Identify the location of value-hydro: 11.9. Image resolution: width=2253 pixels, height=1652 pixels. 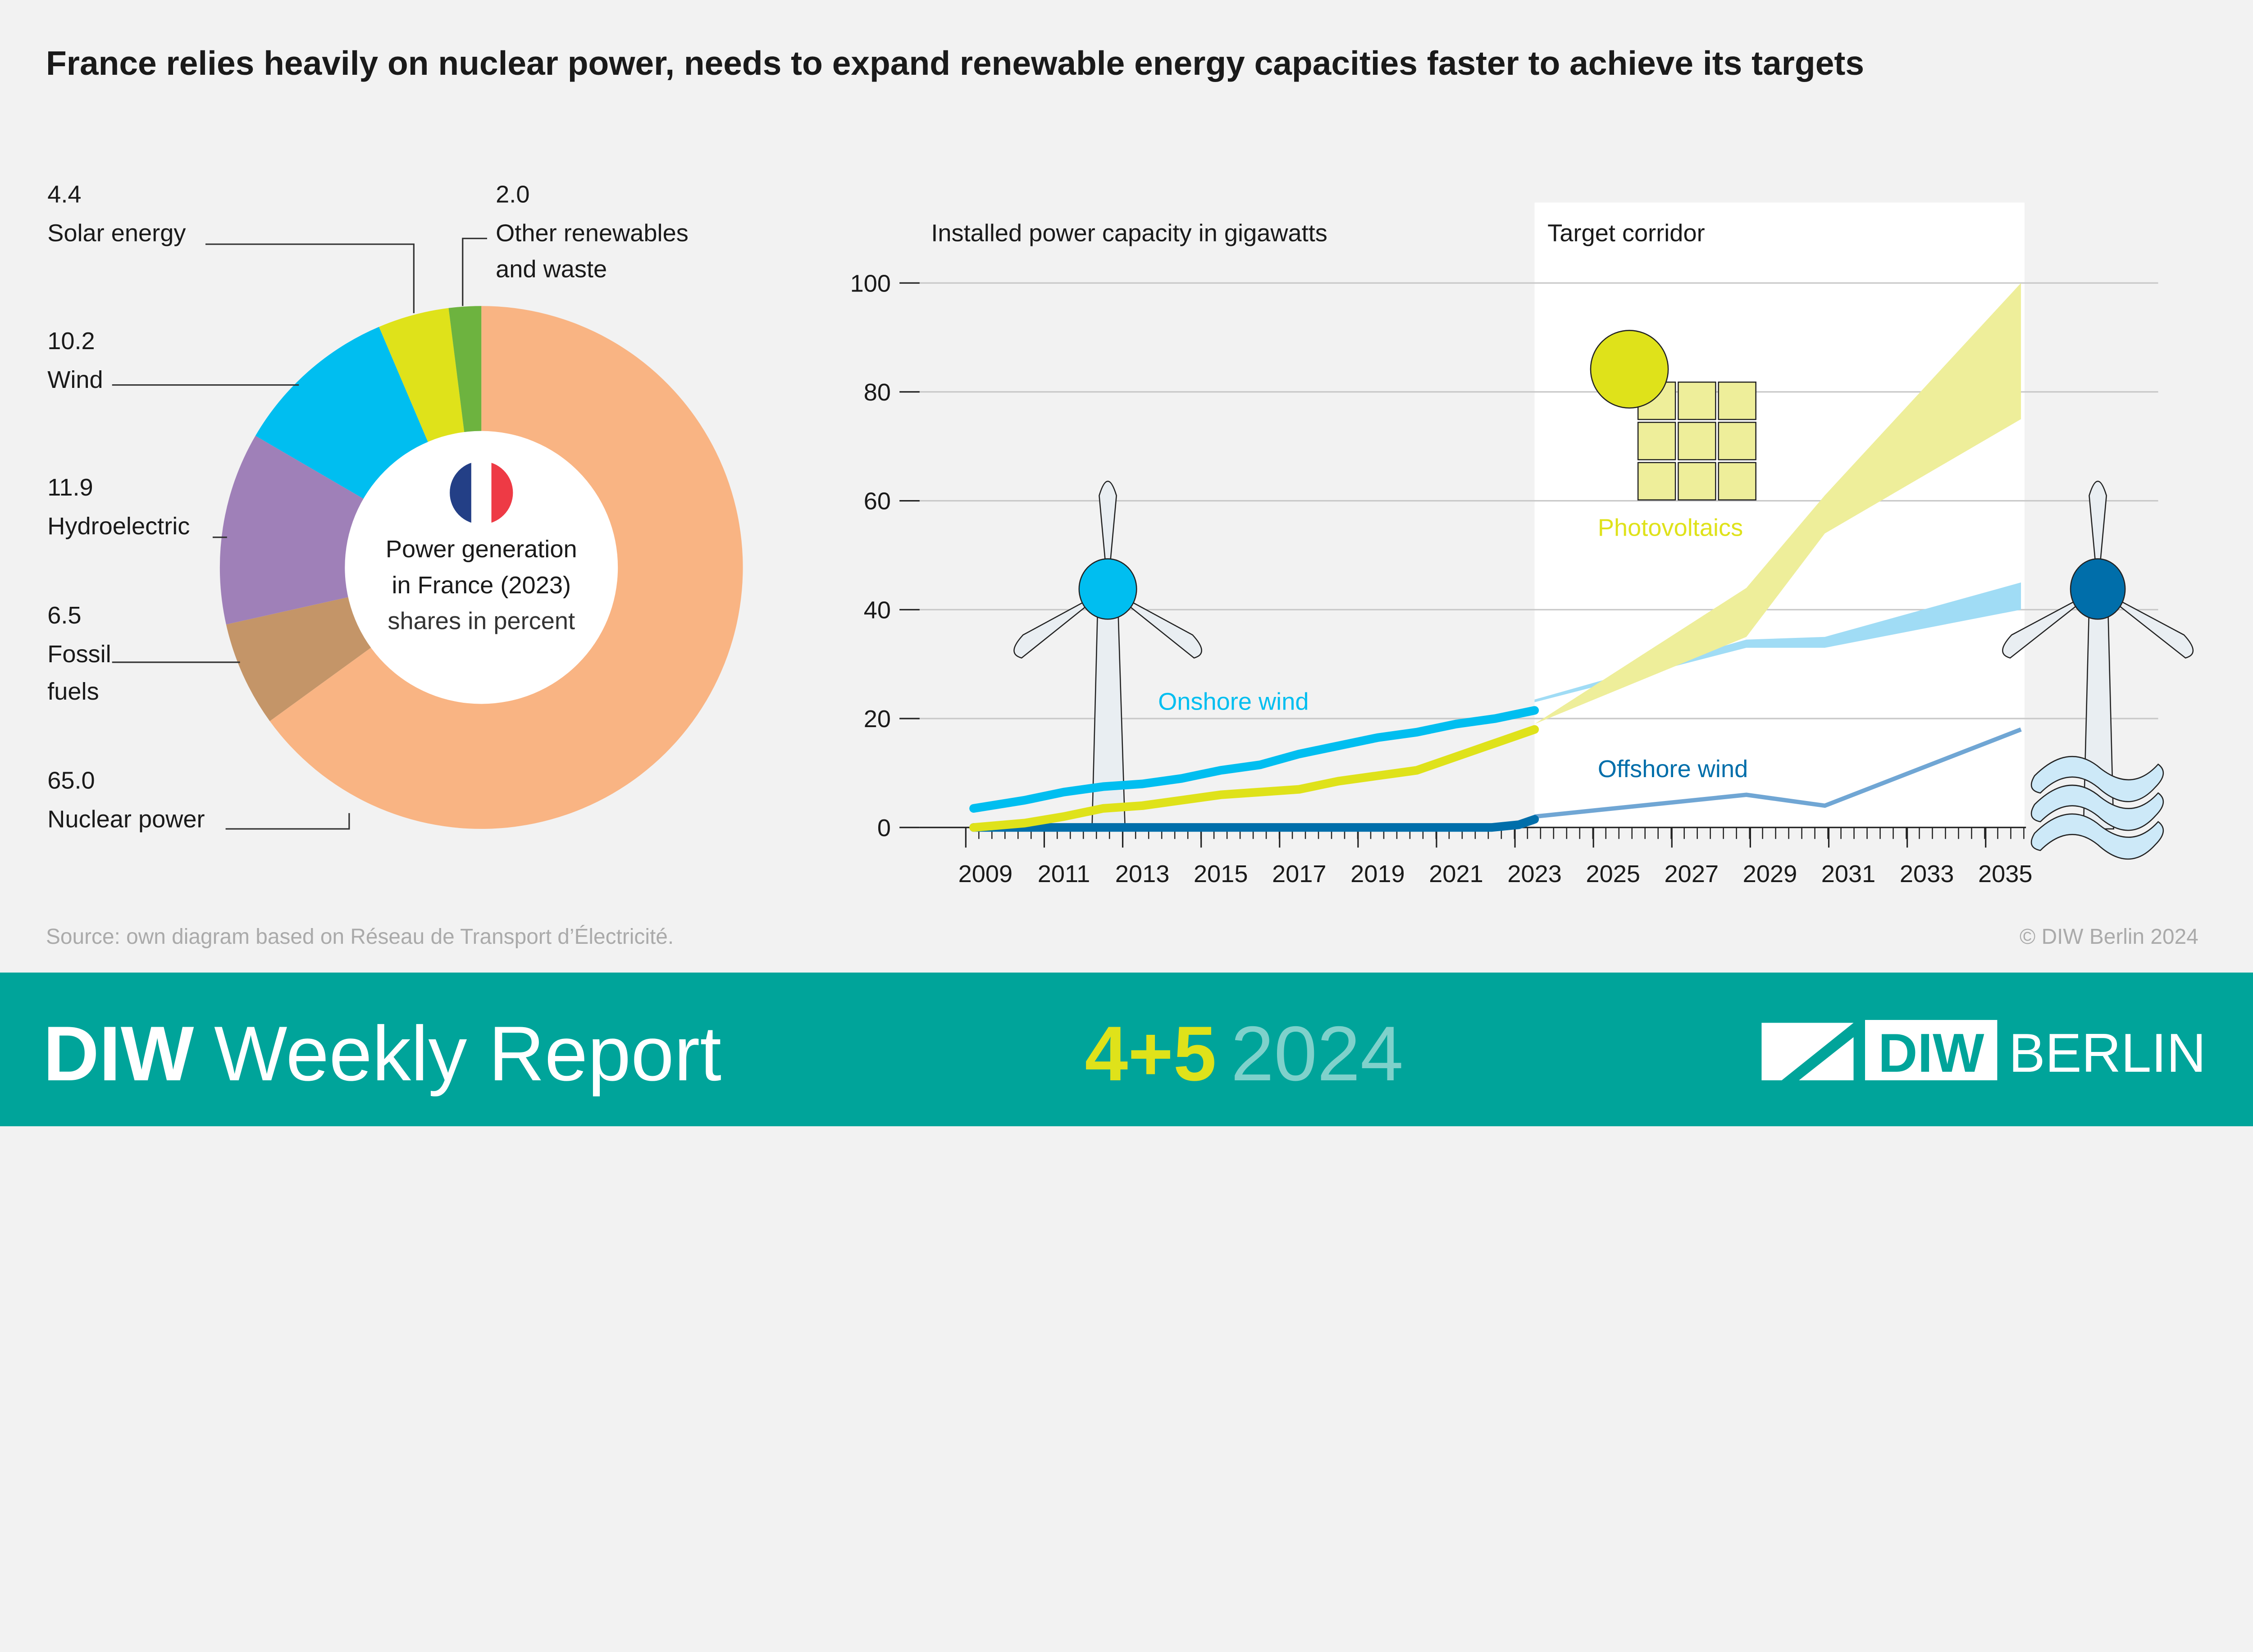
(70, 487).